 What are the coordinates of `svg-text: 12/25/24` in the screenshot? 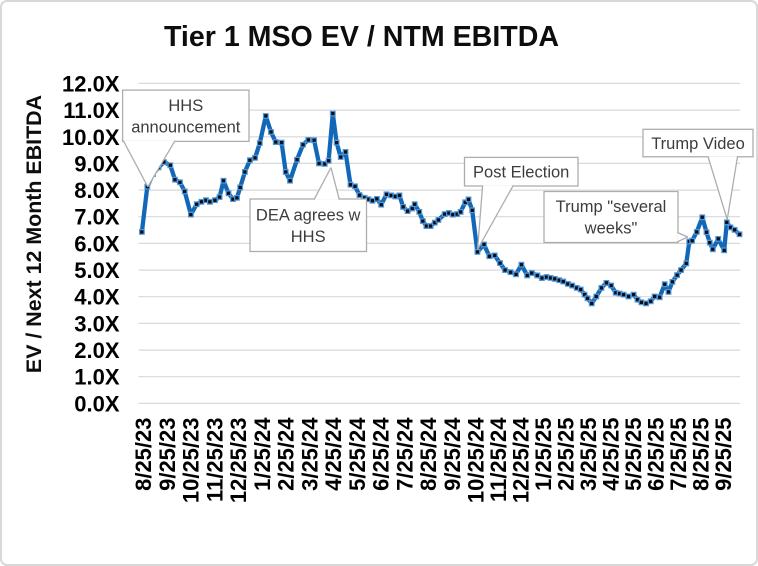 It's located at (521, 460).